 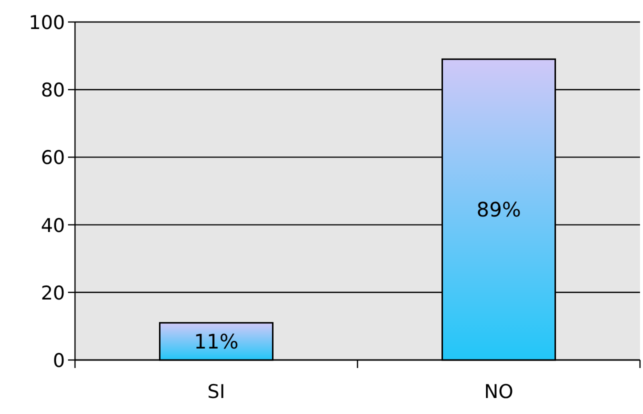 I want to click on y-tick-label: 0, so click(x=58, y=361).